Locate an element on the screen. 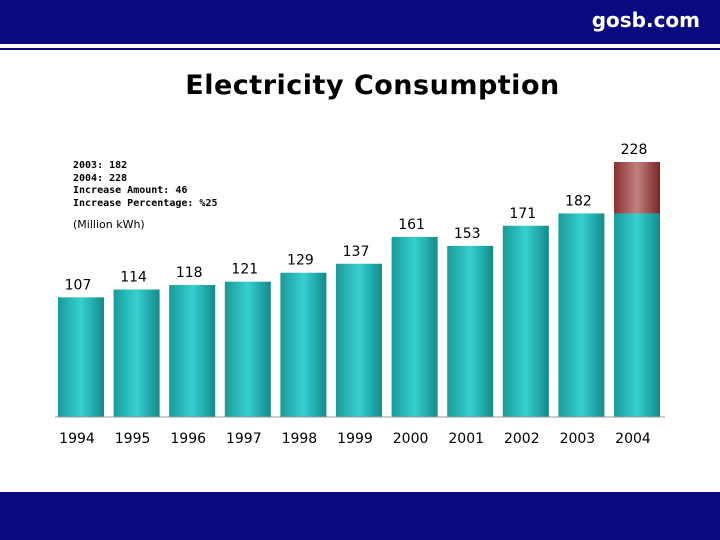  category-label-1995: 1995 is located at coordinates (133, 439).